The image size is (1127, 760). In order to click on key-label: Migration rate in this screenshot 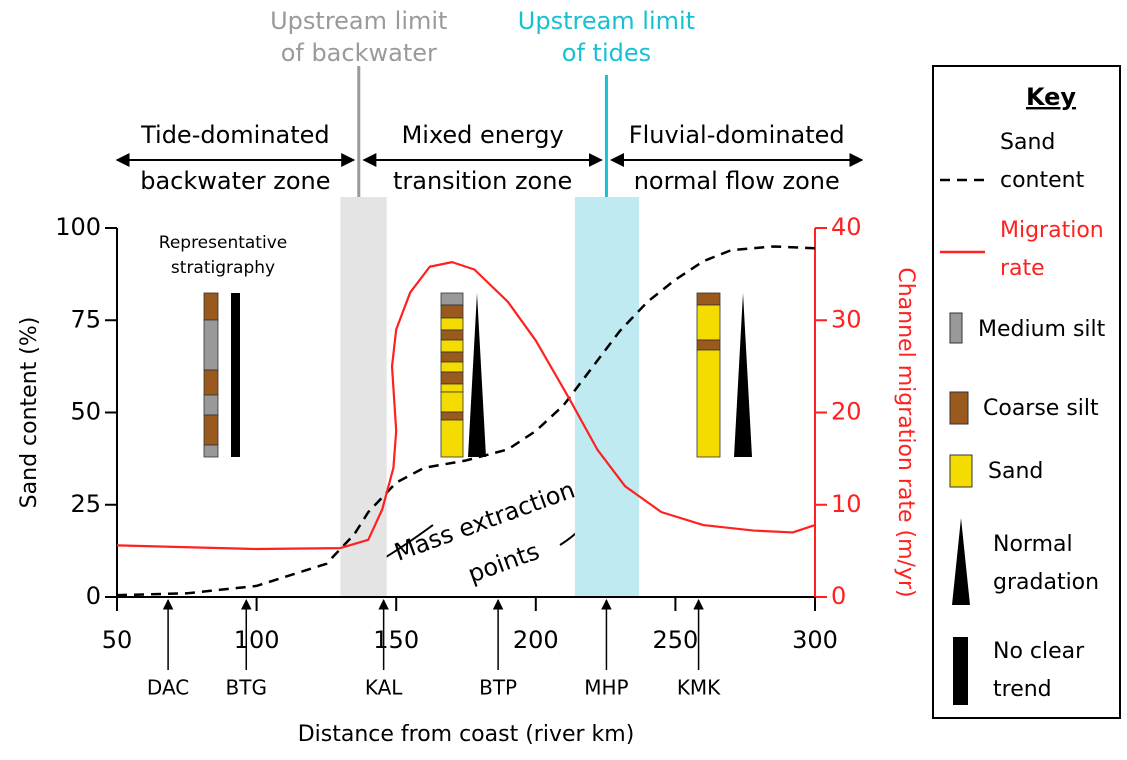, I will do `click(1052, 249)`.